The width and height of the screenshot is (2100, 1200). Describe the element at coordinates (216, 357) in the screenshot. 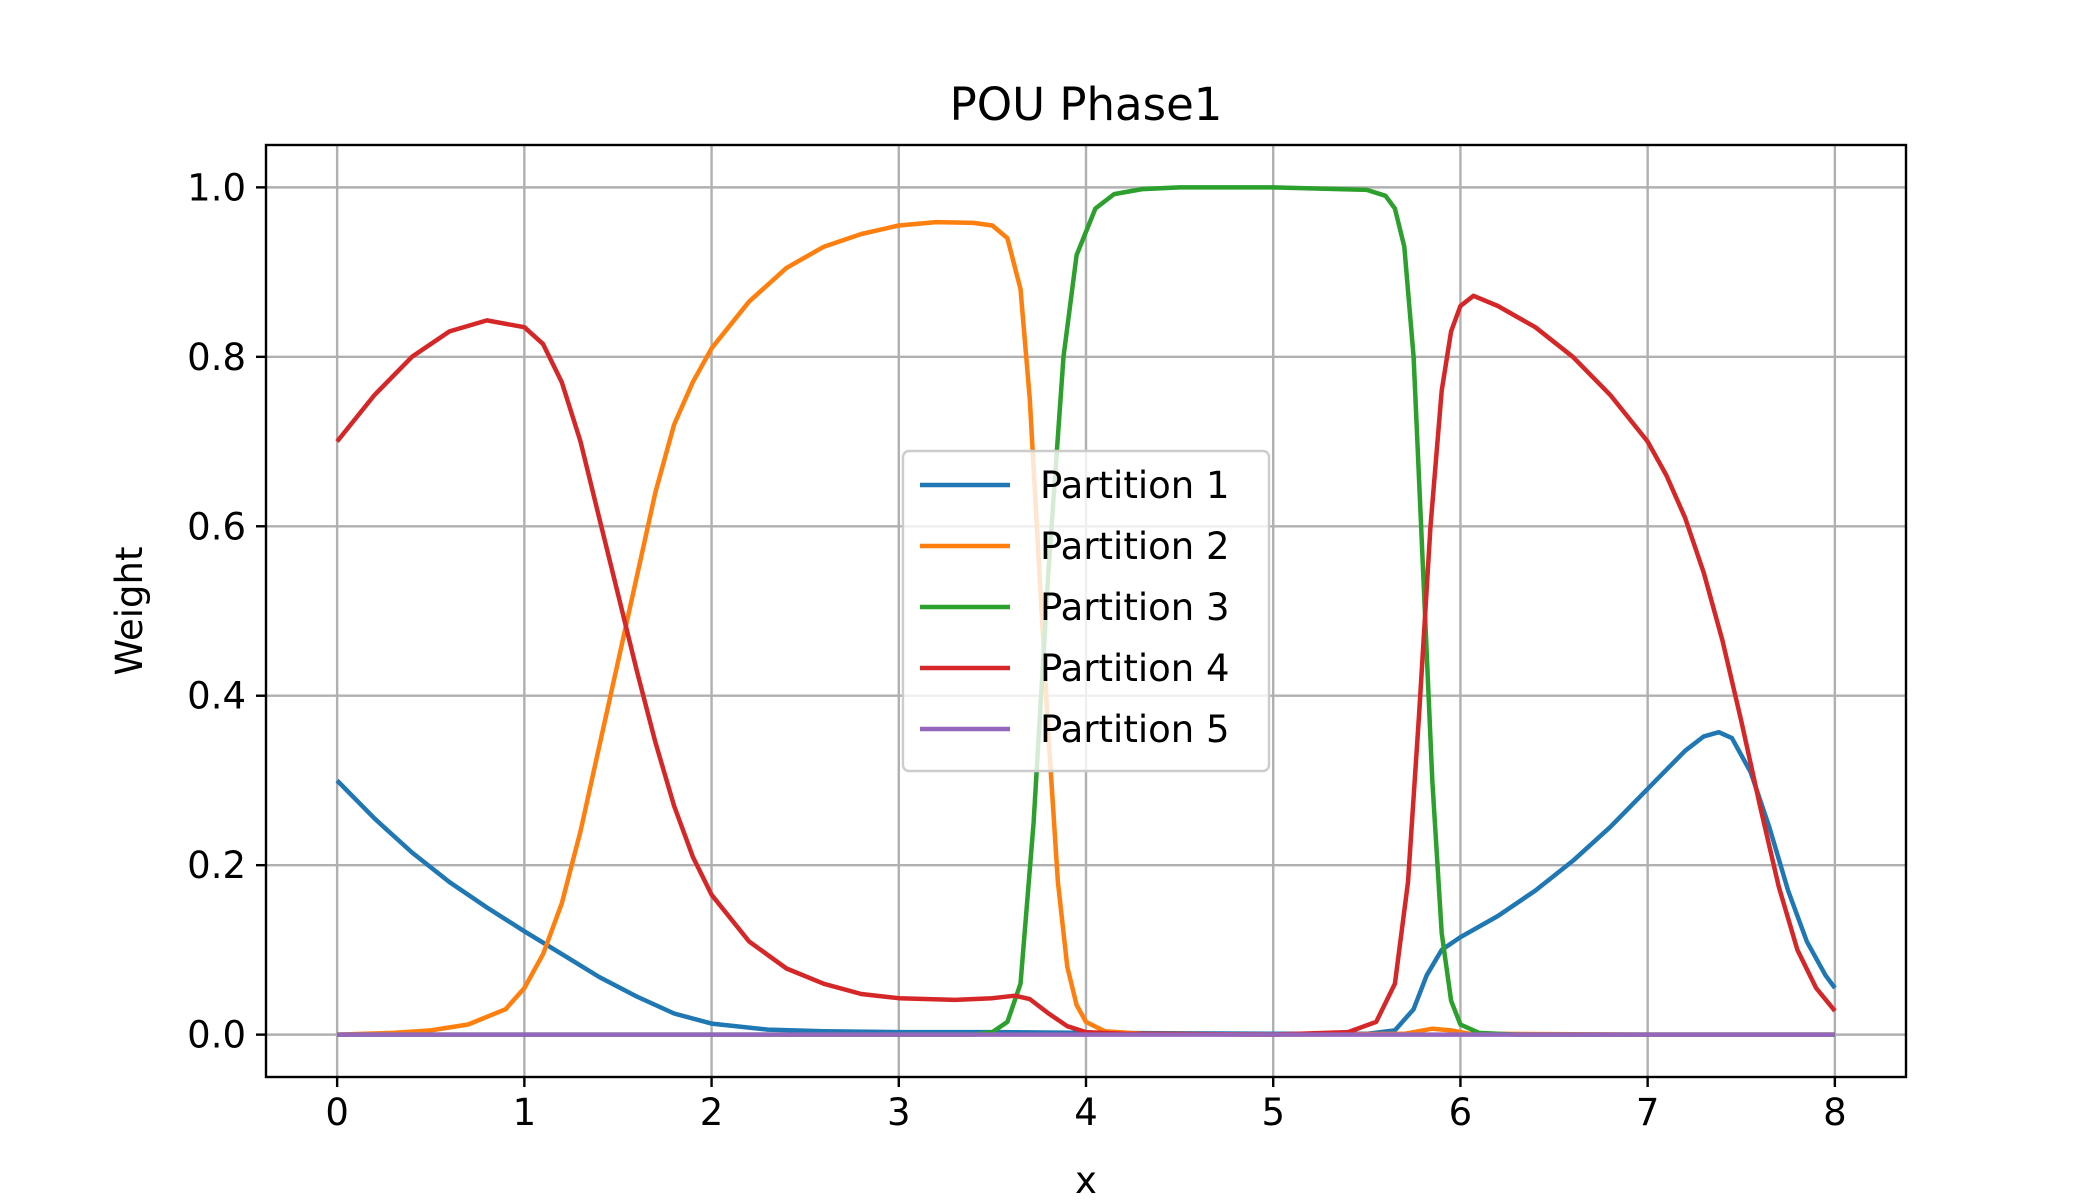

I see `y-tick-label: 0.8` at that location.